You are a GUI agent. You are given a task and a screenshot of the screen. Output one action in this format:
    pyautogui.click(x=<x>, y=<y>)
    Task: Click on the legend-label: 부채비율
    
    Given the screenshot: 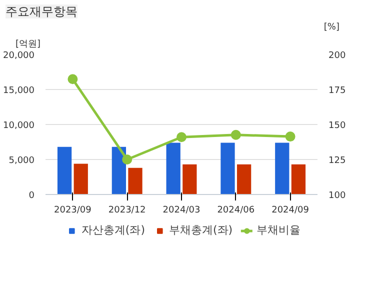 What is the action you would take?
    pyautogui.click(x=278, y=230)
    